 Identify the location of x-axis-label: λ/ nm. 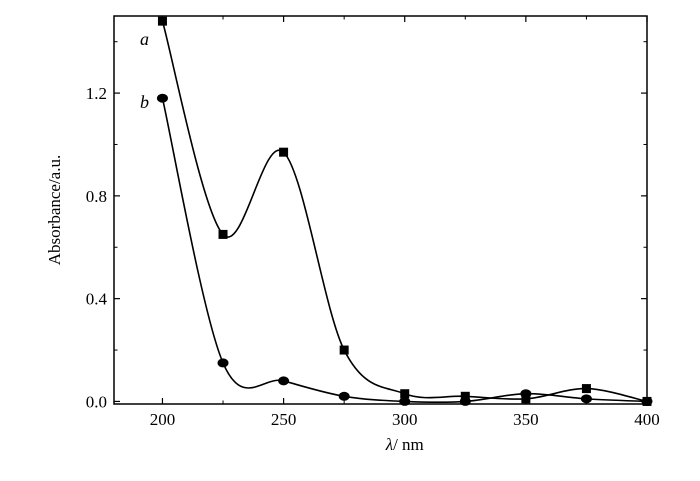
(404, 444).